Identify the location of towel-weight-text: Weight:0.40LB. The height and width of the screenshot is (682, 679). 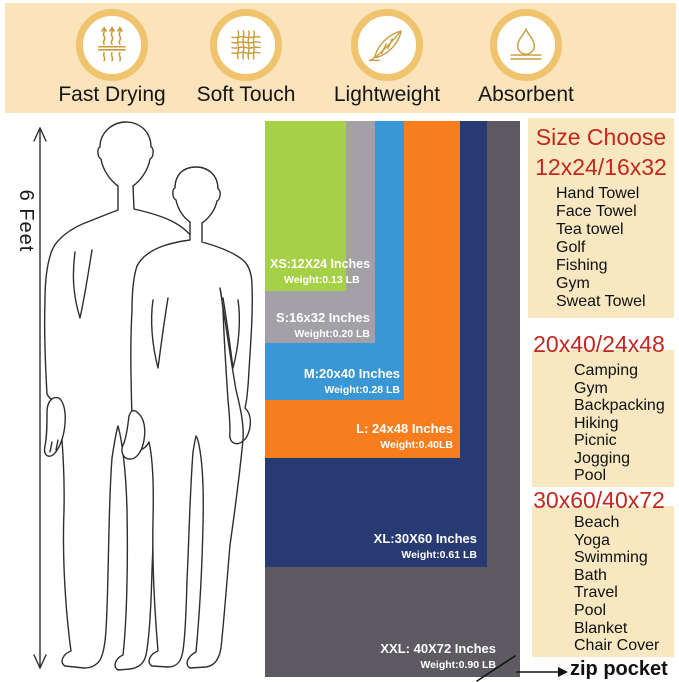
(416, 445).